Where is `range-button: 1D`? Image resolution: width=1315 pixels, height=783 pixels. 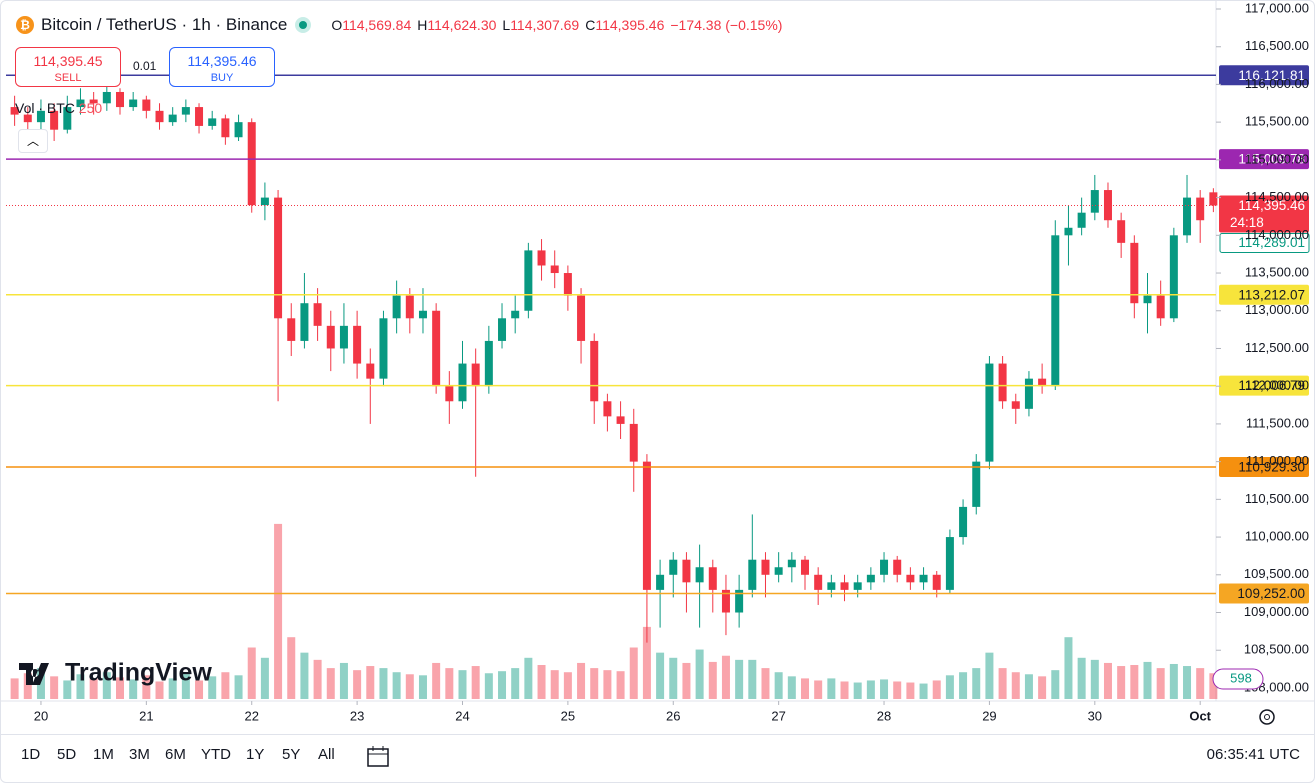
range-button: 1D is located at coordinates (31, 754).